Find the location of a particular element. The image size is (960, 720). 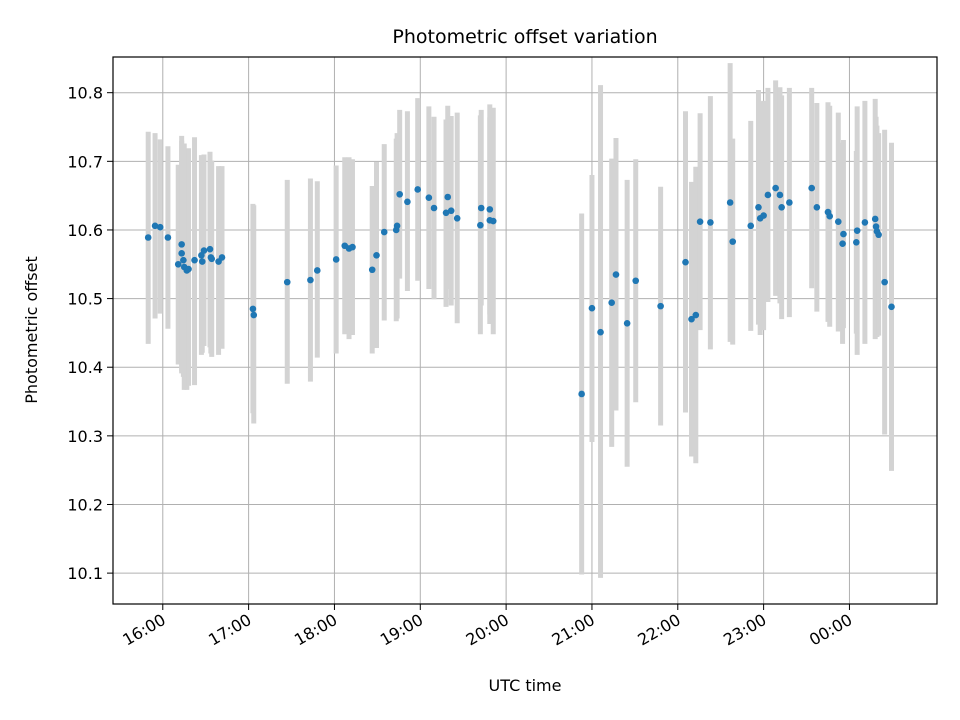

y-tick-label: 10.7 is located at coordinates (85, 161).